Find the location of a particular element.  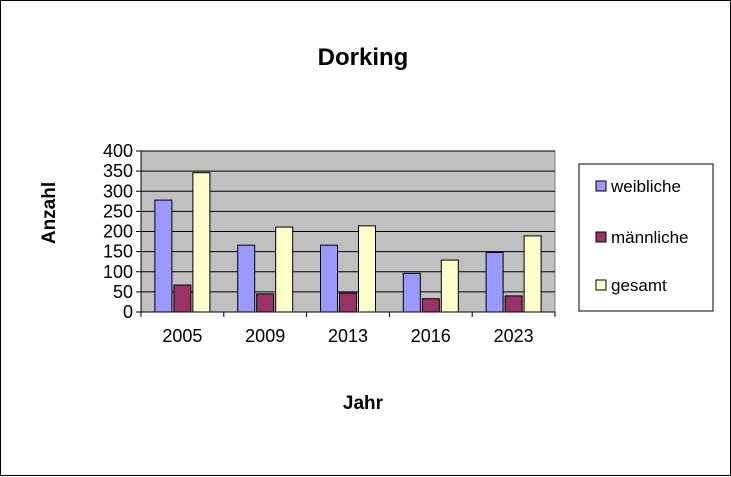

y-tick-label: 350 is located at coordinates (118, 171).